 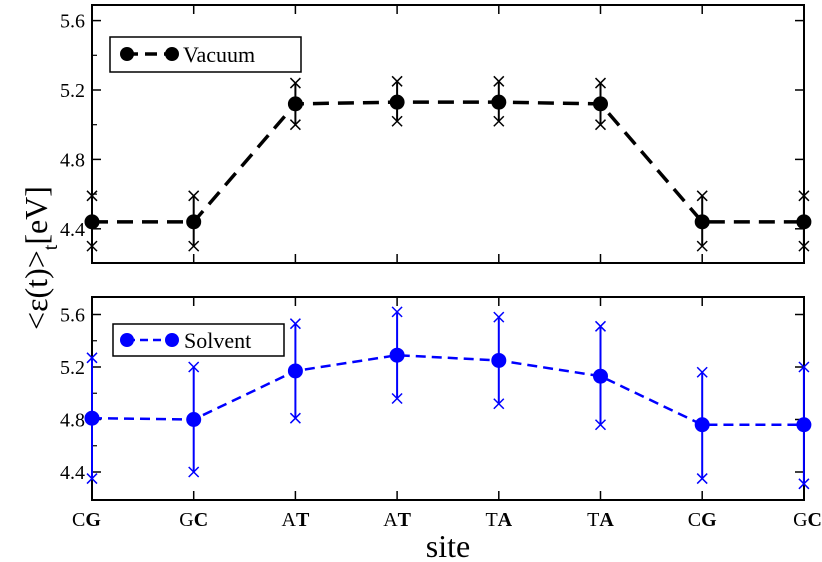 What do you see at coordinates (702, 372) in the screenshot?
I see `solvent-errorcap-6-high` at bounding box center [702, 372].